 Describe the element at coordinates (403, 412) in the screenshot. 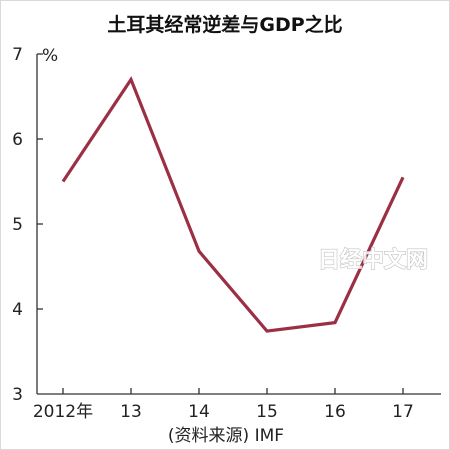

I see `x-tick-label-5: 17` at that location.